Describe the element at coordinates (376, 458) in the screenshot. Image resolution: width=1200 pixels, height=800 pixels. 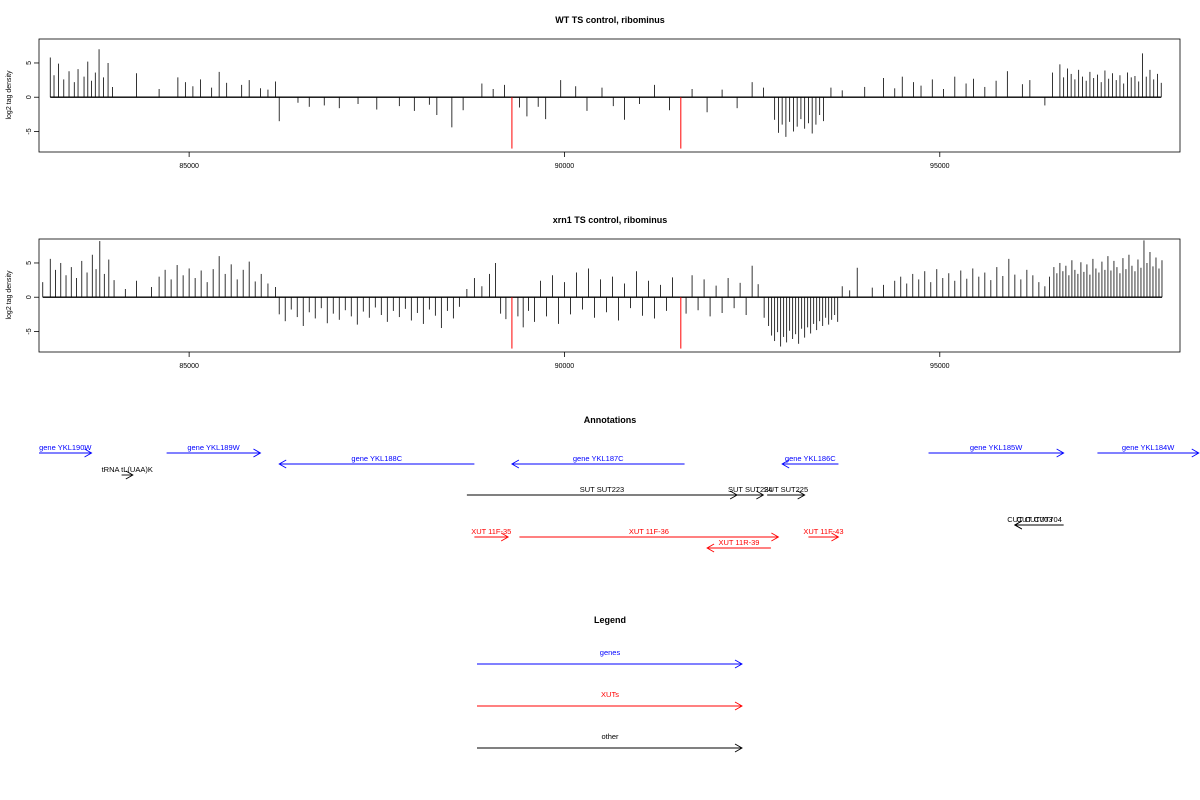
I see `feature-label: gene YKL188C` at that location.